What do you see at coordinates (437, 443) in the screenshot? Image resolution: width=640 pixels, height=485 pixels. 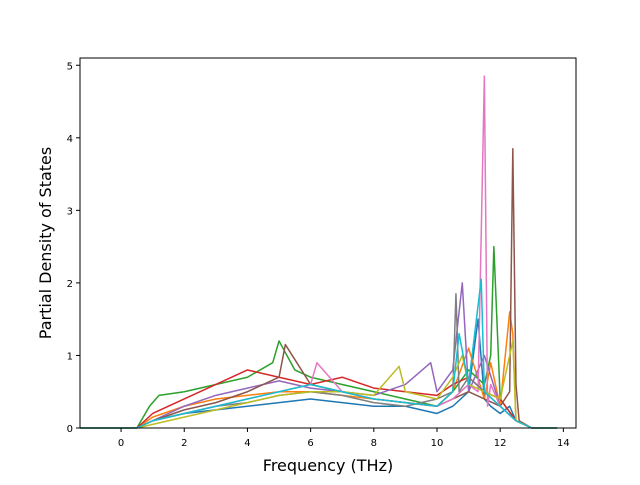 I see `x-tick-label: 10` at bounding box center [437, 443].